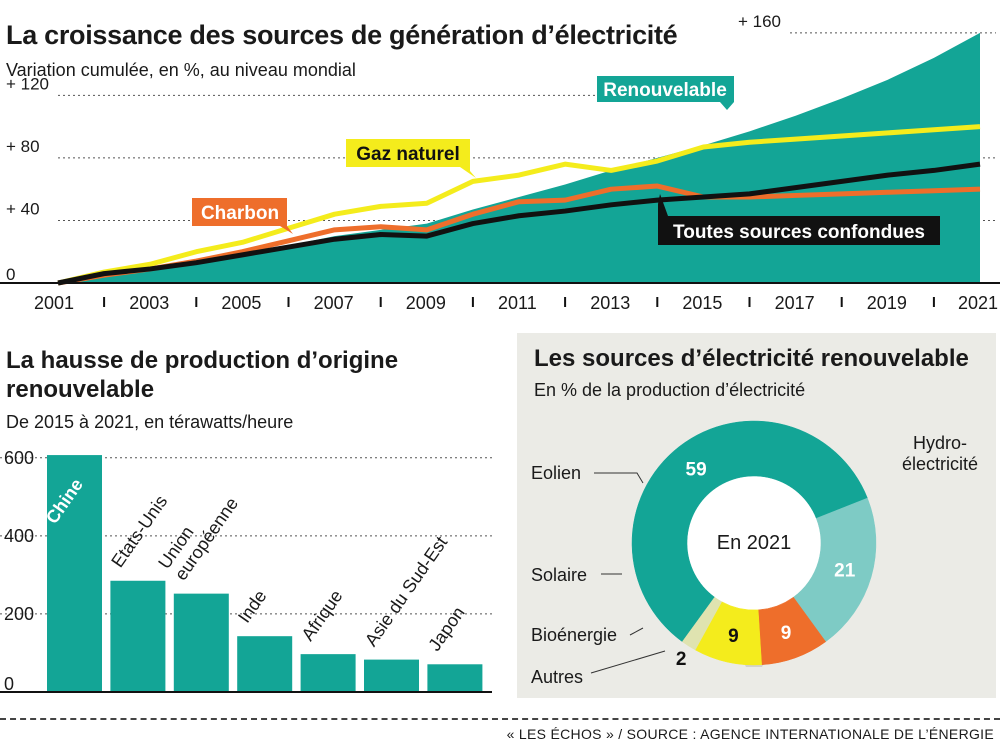 Image resolution: width=1000 pixels, height=747 pixels. I want to click on y-tick-label: + 160, so click(759, 21).